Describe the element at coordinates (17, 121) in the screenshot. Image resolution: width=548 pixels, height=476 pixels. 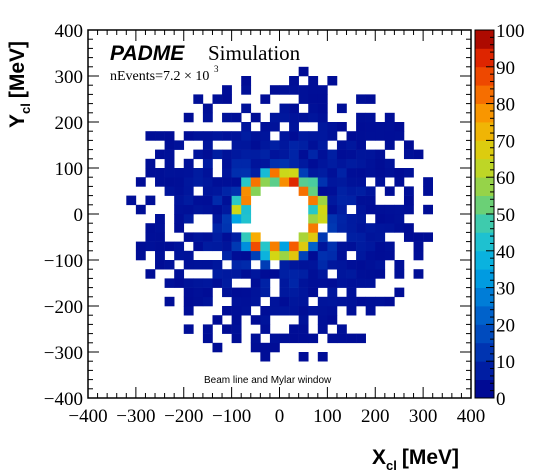
I see `y-axis-name: Y` at that location.